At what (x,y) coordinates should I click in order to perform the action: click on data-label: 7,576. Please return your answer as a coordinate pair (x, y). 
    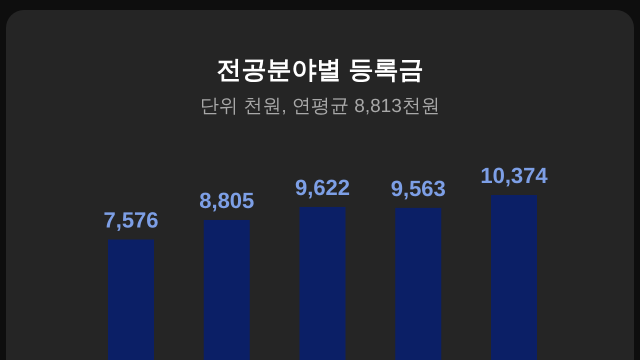
    Looking at the image, I should click on (131, 220).